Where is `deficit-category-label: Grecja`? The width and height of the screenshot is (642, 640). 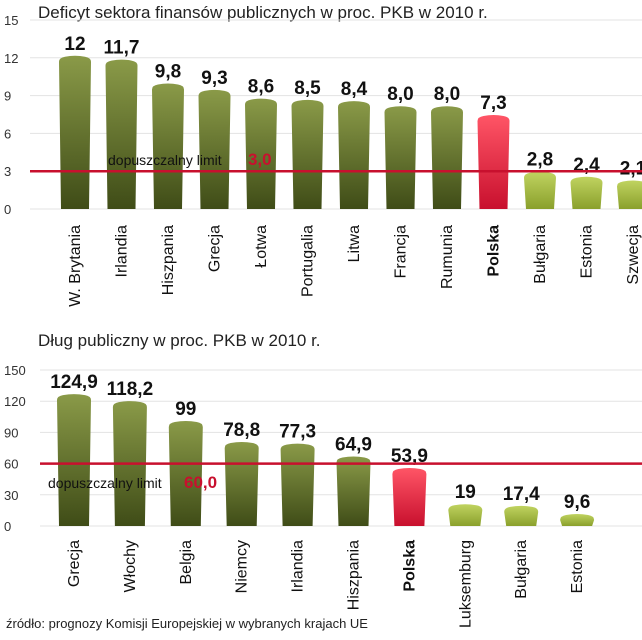
deficit-category-label: Grecja is located at coordinates (215, 248).